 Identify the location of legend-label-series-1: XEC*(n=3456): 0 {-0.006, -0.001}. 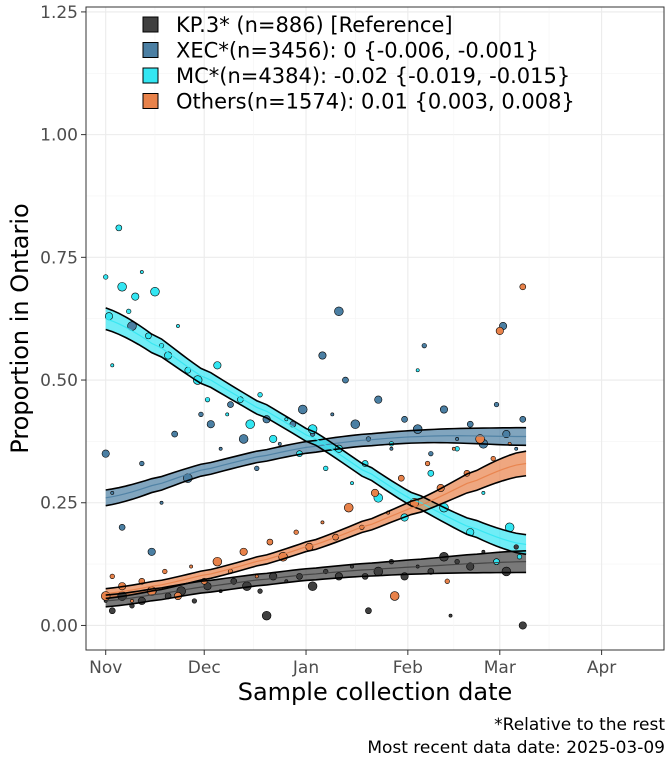
(357, 51).